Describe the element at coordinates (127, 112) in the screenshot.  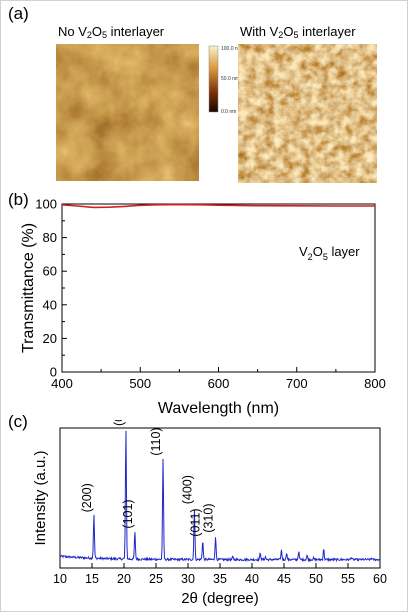
I see `afm-image-no-interlayer` at that location.